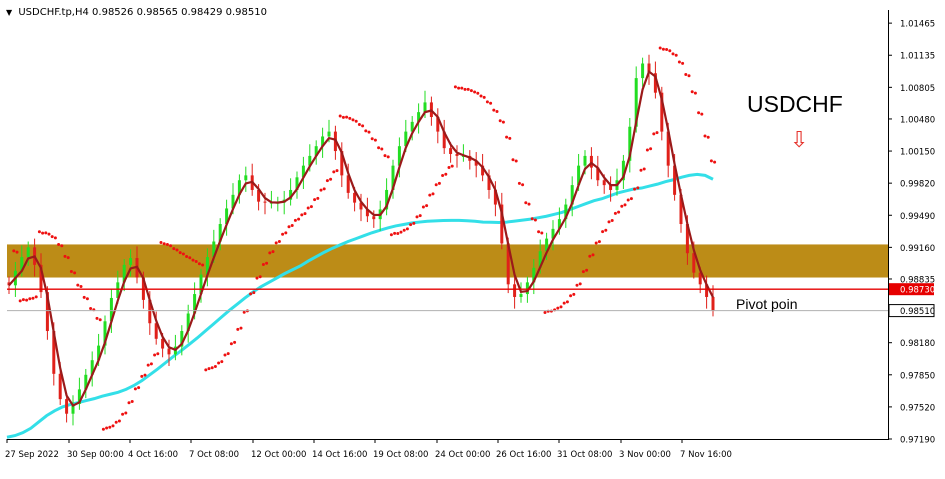  What do you see at coordinates (278, 455) in the screenshot?
I see `time-tick-label: 12 Oct 00:00` at bounding box center [278, 455].